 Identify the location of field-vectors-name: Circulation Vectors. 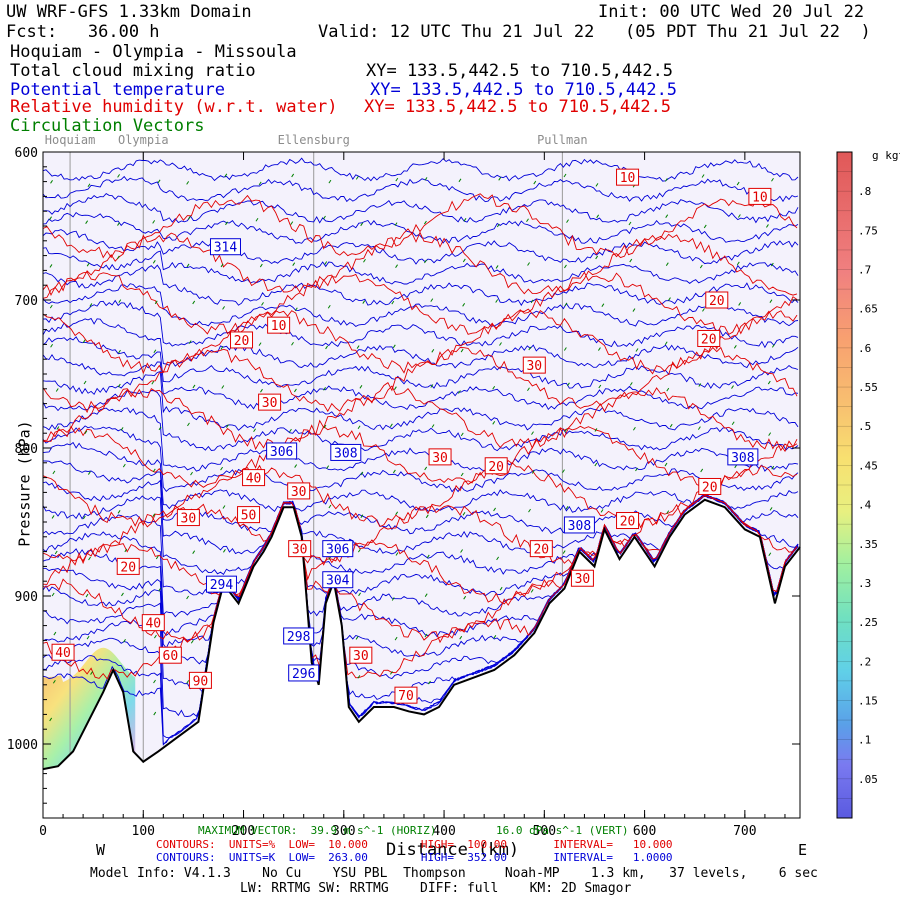
(107, 126).